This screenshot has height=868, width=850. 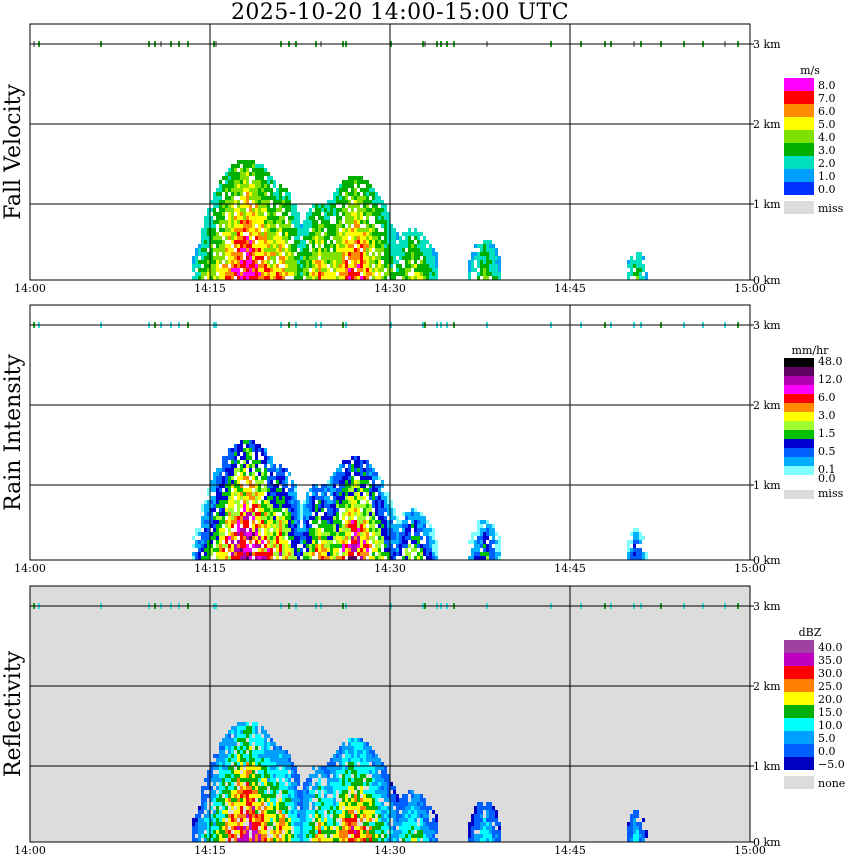 I want to click on y-tick-label: 3 km, so click(x=767, y=44).